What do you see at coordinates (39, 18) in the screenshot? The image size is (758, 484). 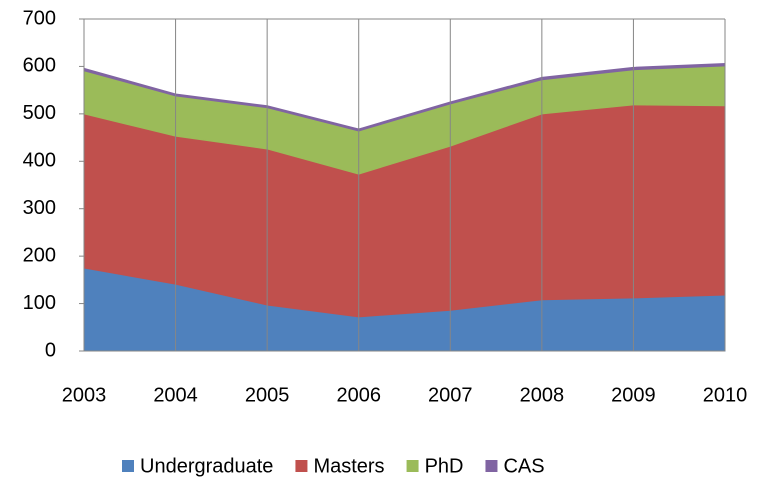 I see `y-tick-label: 700` at bounding box center [39, 18].